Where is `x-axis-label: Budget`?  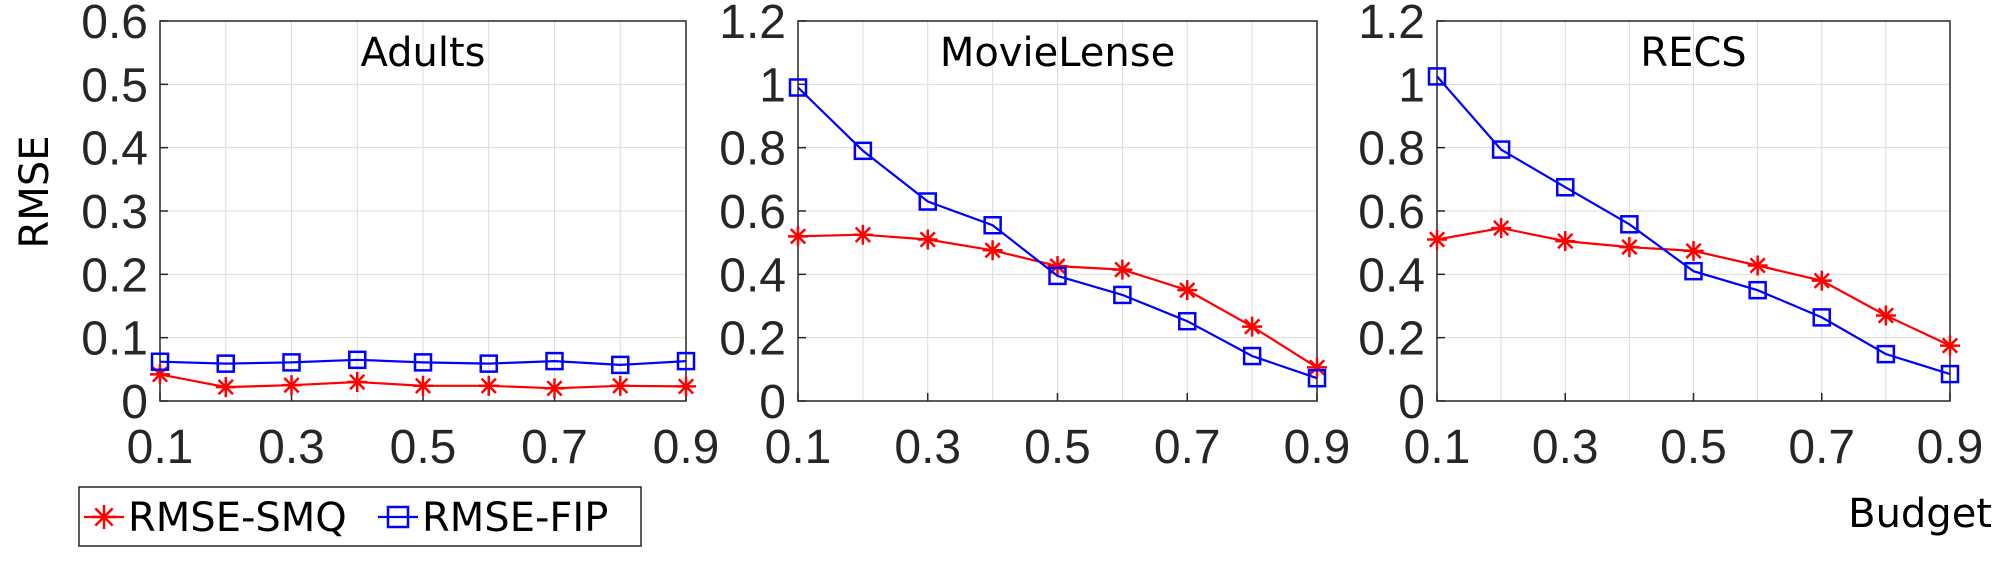 x-axis-label: Budget is located at coordinates (1920, 514).